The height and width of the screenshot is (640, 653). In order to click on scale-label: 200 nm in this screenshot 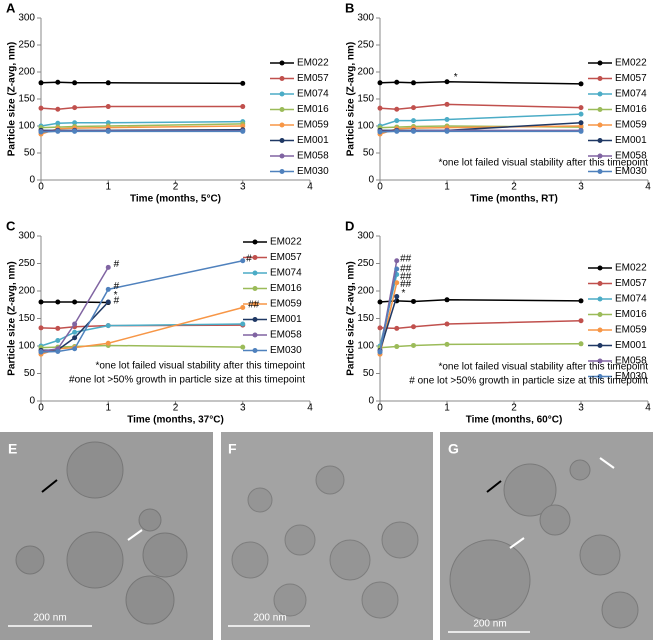, I will do `click(49, 618)`.